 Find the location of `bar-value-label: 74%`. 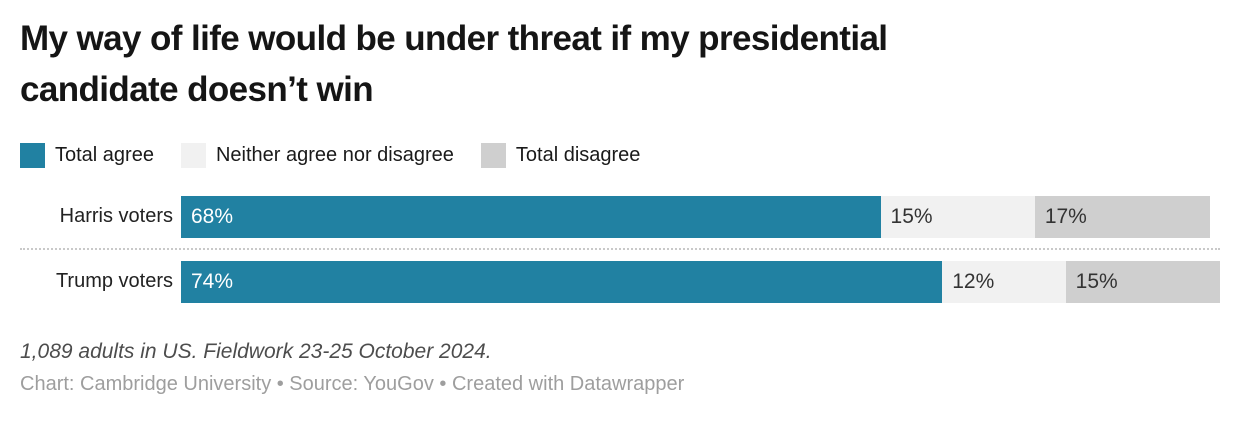

bar-value-label: 74% is located at coordinates (212, 281).